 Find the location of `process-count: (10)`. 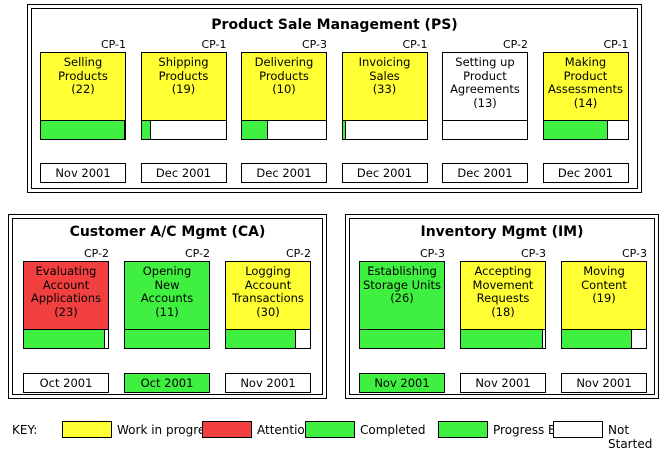

process-count: (10) is located at coordinates (284, 89).